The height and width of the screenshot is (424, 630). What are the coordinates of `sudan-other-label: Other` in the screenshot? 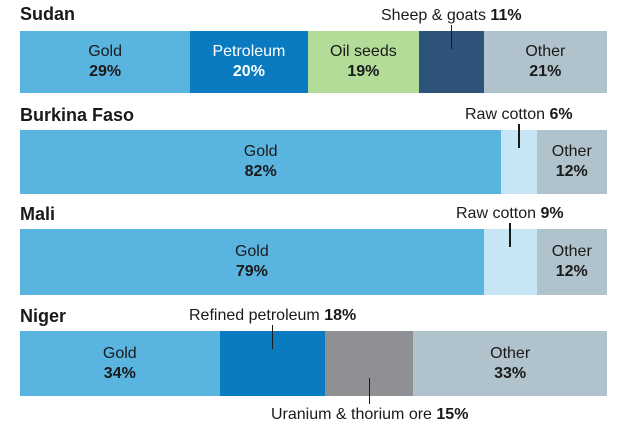 It's located at (545, 51).